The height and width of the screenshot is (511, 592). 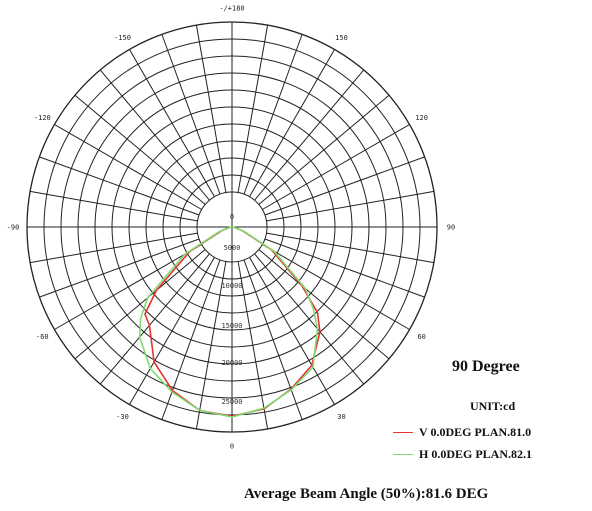 I want to click on angle-label: 120, so click(x=421, y=118).